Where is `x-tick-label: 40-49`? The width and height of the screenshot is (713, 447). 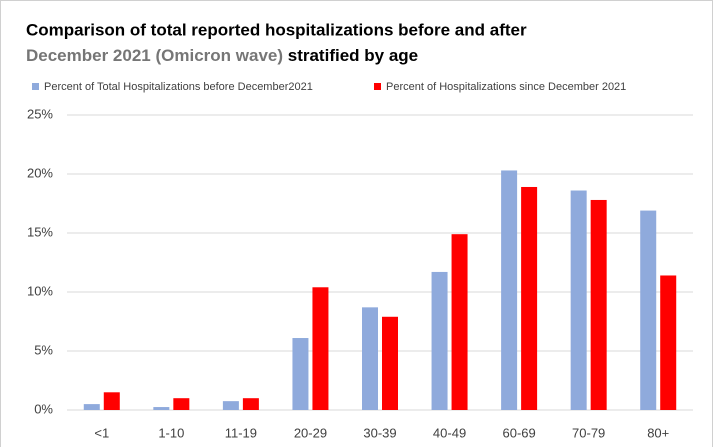 x-tick-label: 40-49 is located at coordinates (449, 432).